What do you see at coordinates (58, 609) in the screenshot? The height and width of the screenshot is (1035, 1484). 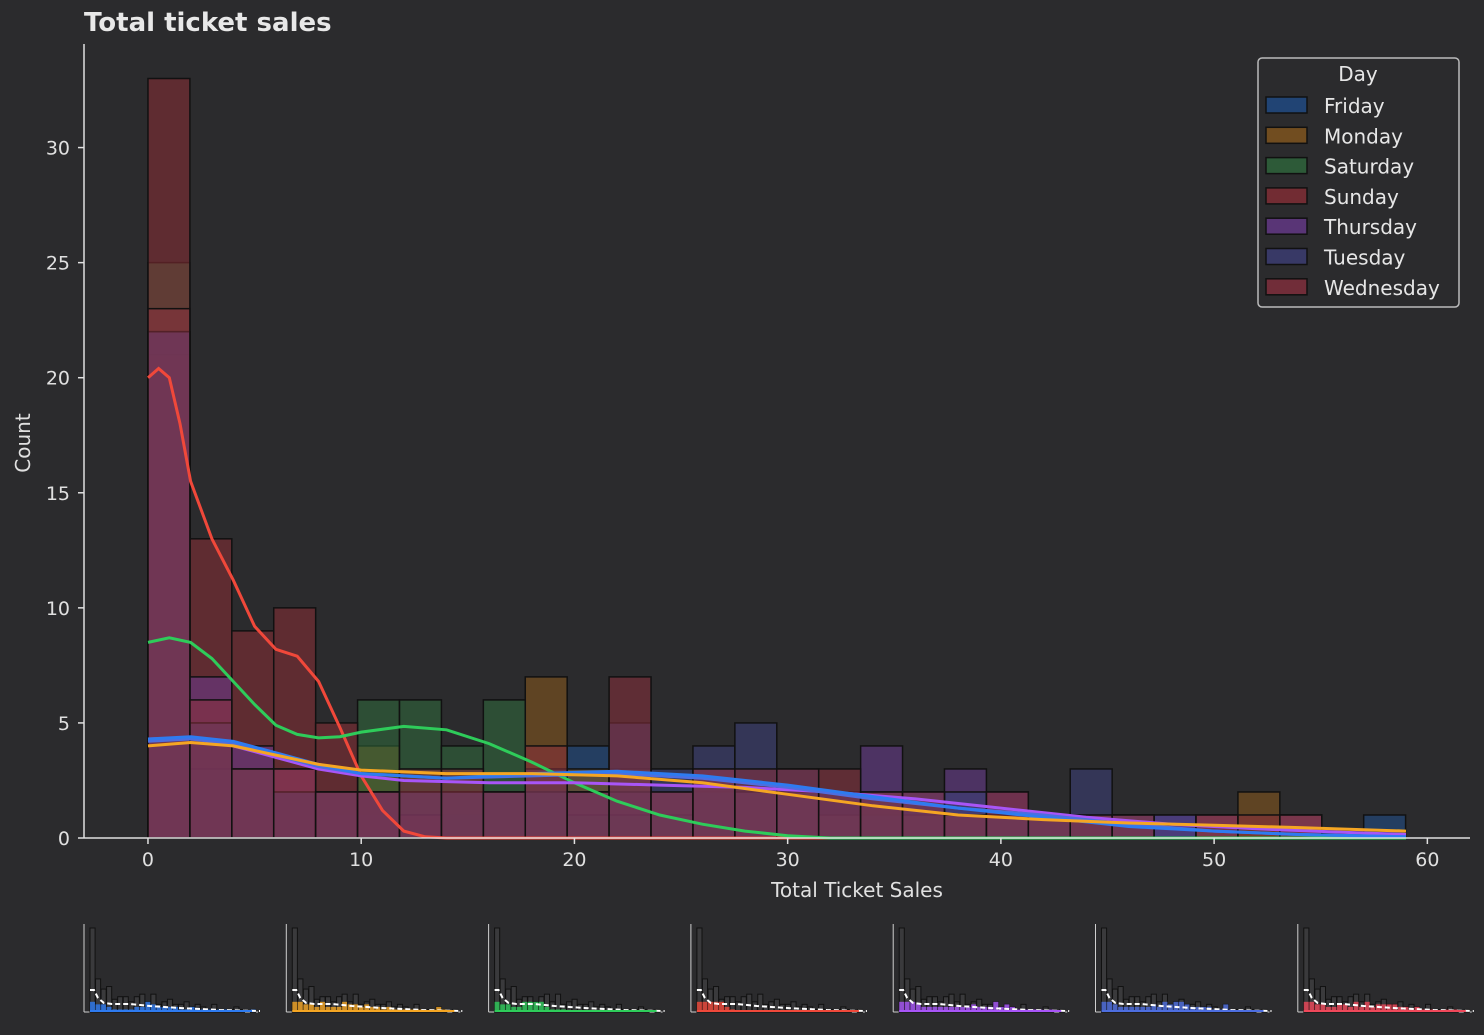 I see `y-tick-label: 10` at bounding box center [58, 609].